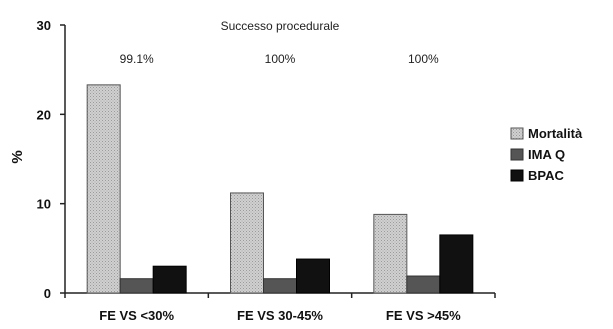 The image size is (613, 329). Describe the element at coordinates (17, 156) in the screenshot. I see `y-axis-label: %` at that location.